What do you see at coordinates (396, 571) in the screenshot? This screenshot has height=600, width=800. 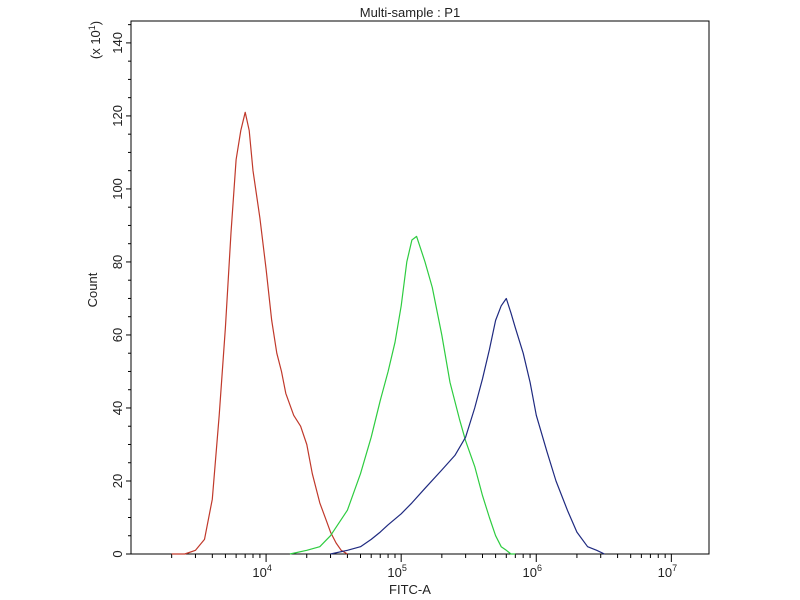 I see `x-tick-label: 10⁵` at bounding box center [396, 571].